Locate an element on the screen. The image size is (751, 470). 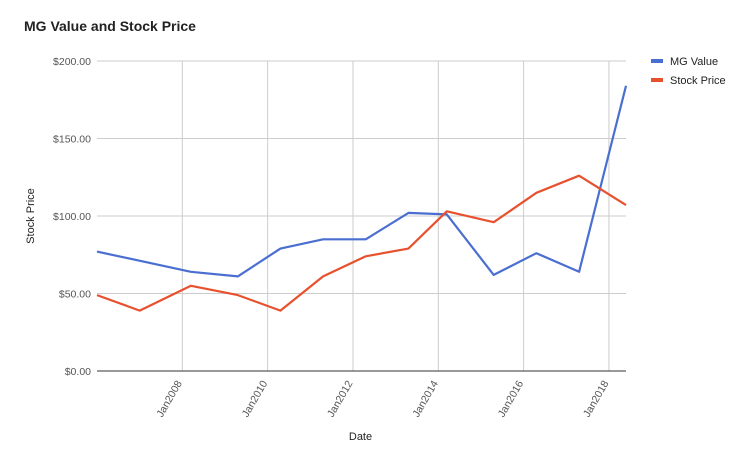
y-axis-title: Stock Price is located at coordinates (31, 216).